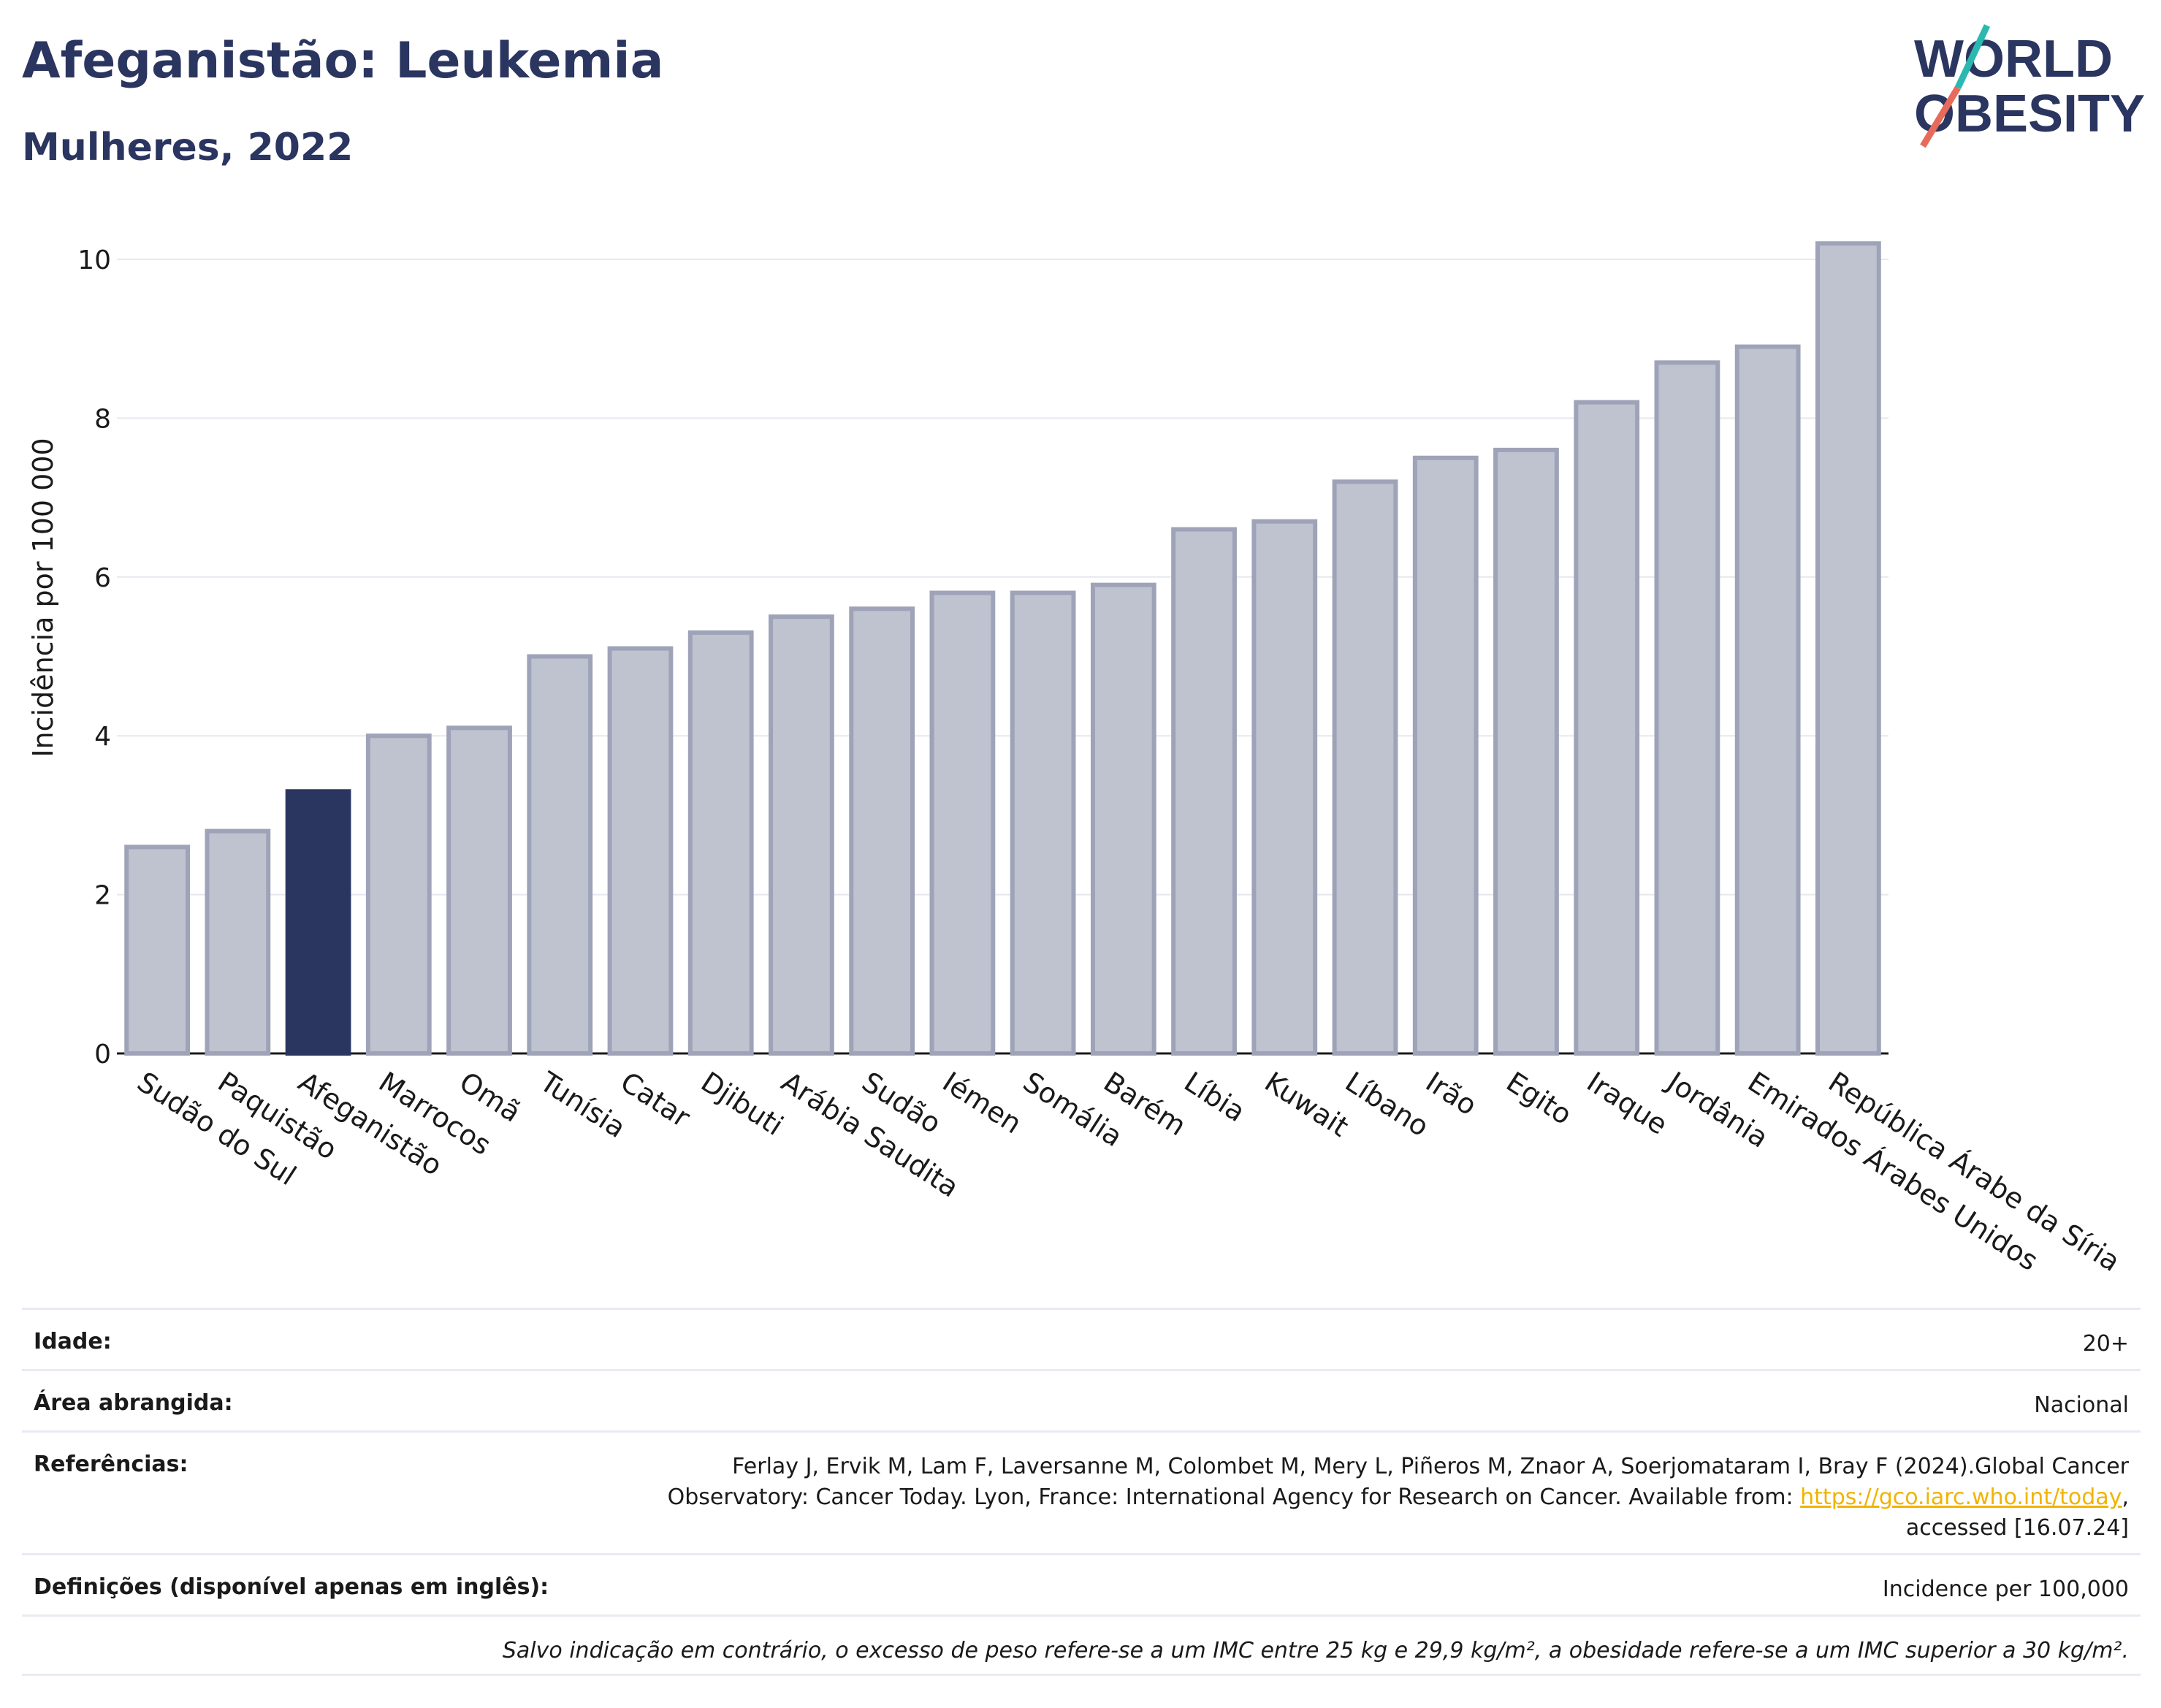 The height and width of the screenshot is (1708, 2161). Describe the element at coordinates (1961, 1497) in the screenshot. I see `references-link: https://gco.iarc.who.int/today` at that location.